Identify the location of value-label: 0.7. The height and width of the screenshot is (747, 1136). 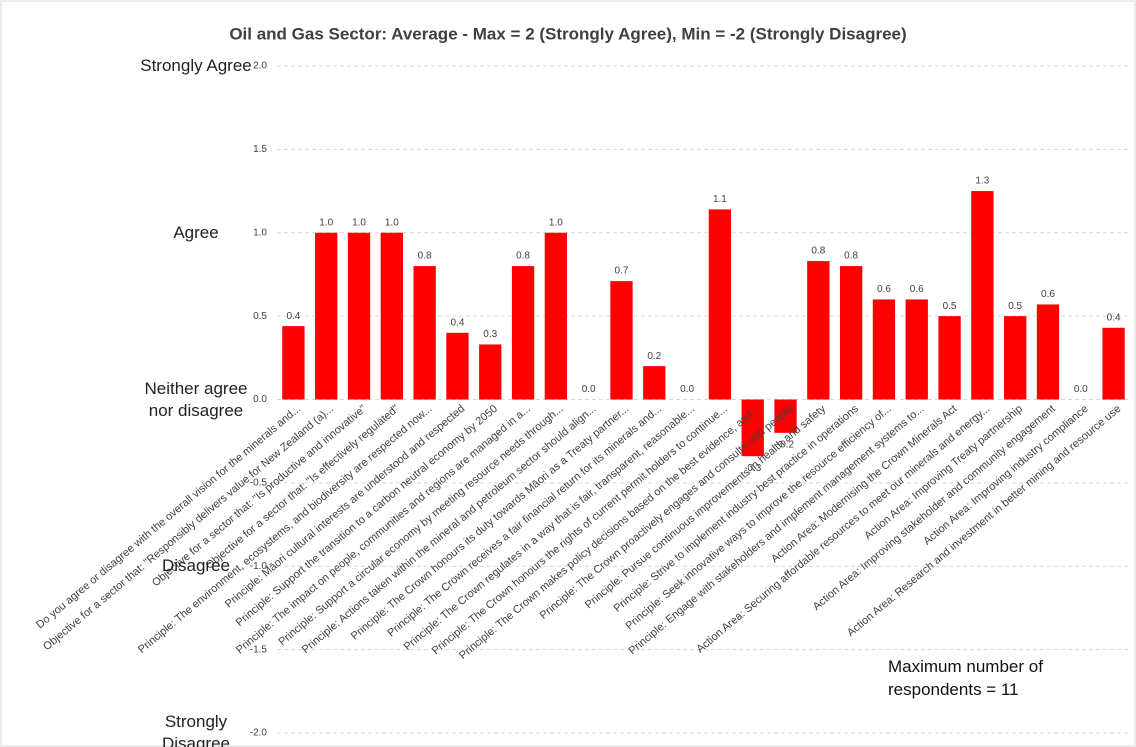
(622, 271).